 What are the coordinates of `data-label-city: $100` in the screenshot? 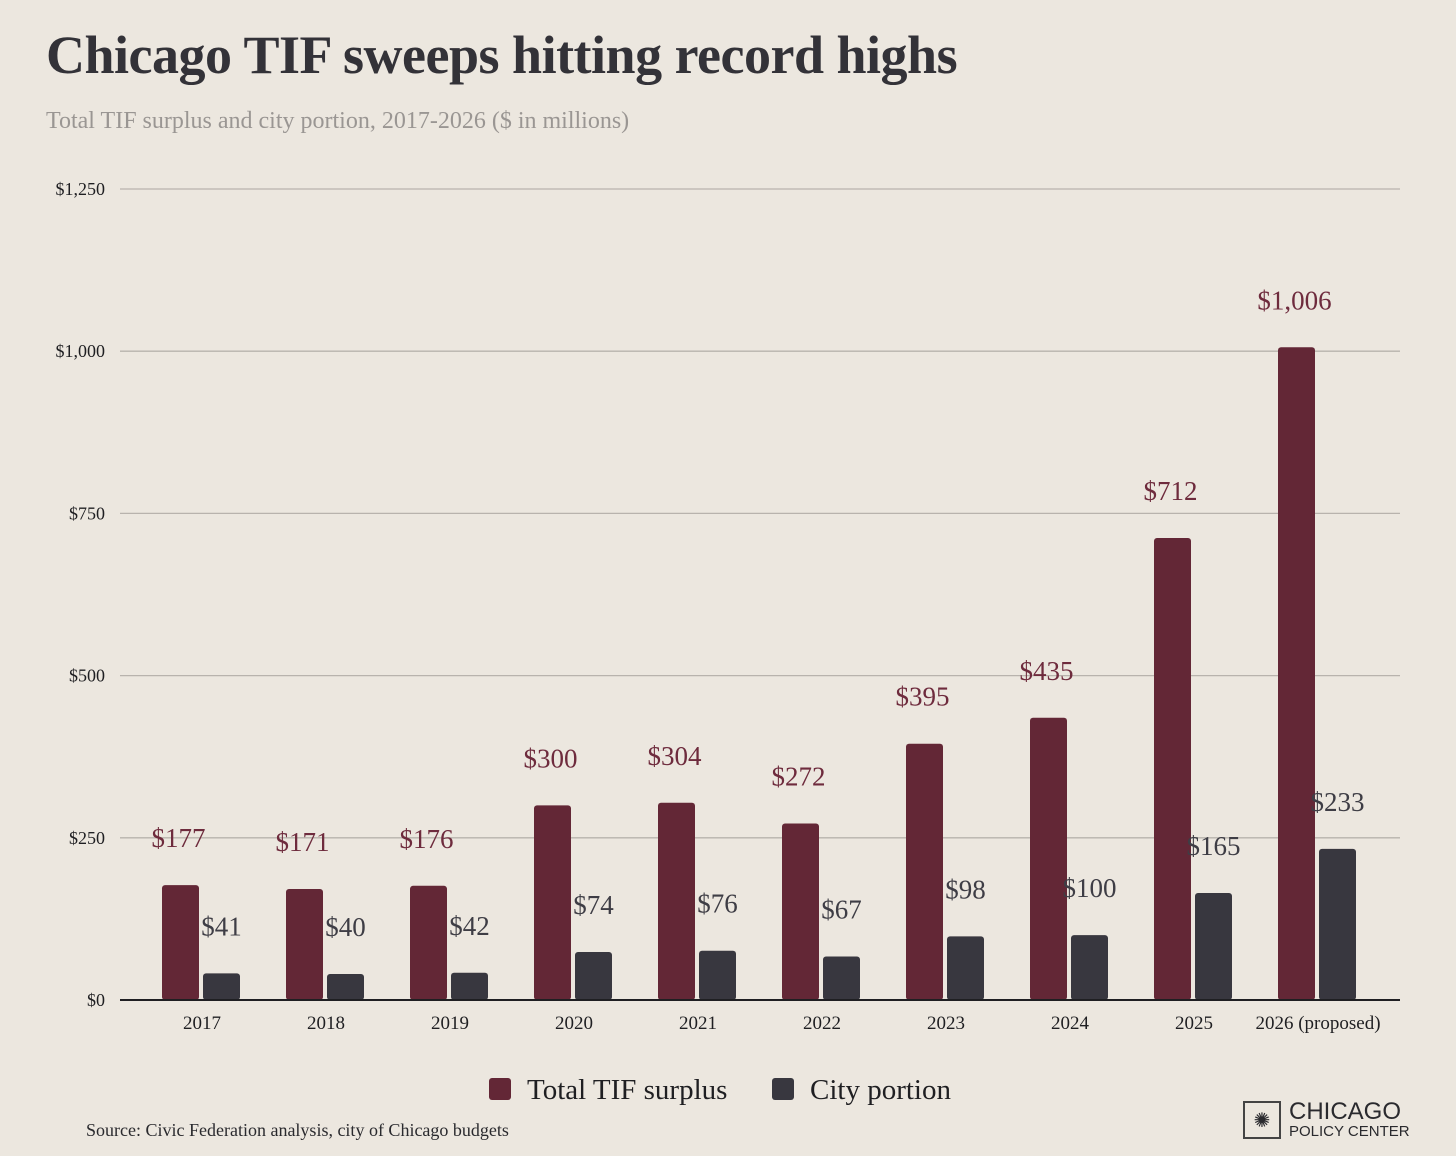 It's located at (1090, 888).